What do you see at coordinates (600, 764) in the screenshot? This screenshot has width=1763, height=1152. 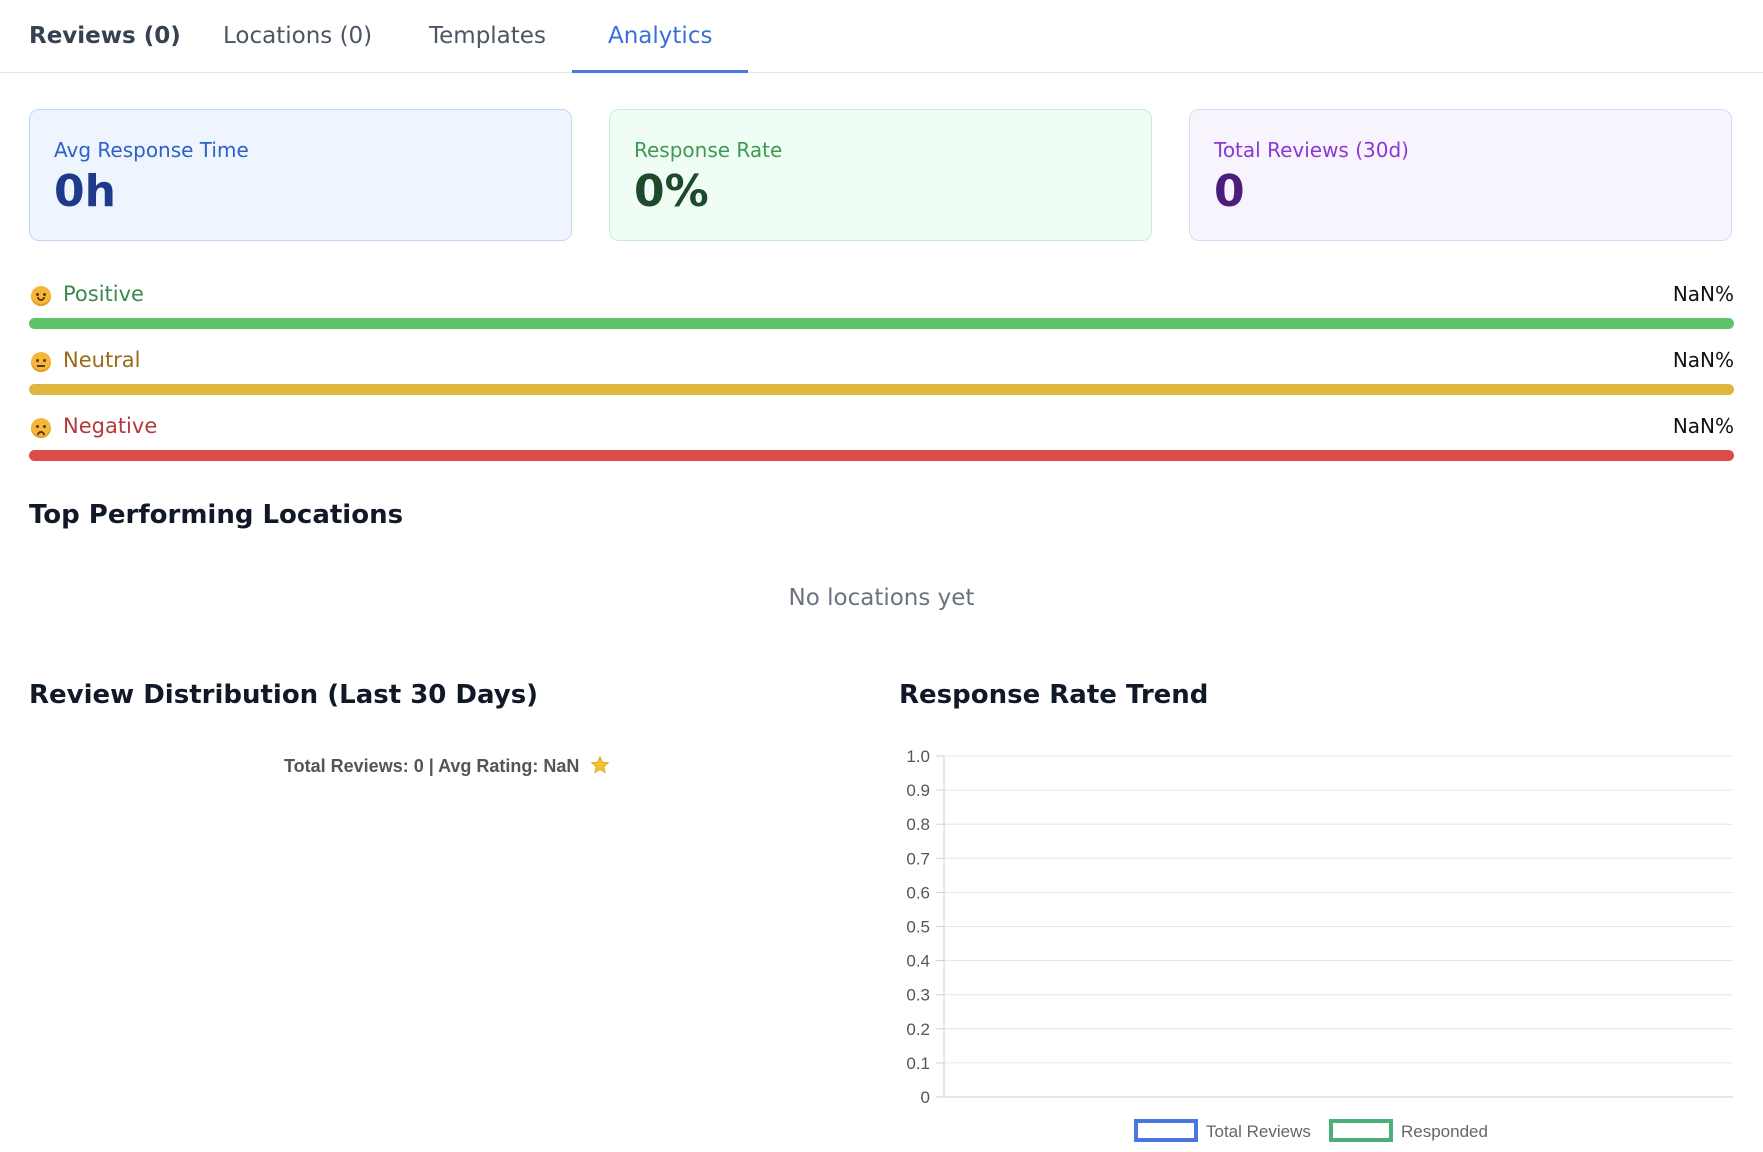 I see `star-icon` at bounding box center [600, 764].